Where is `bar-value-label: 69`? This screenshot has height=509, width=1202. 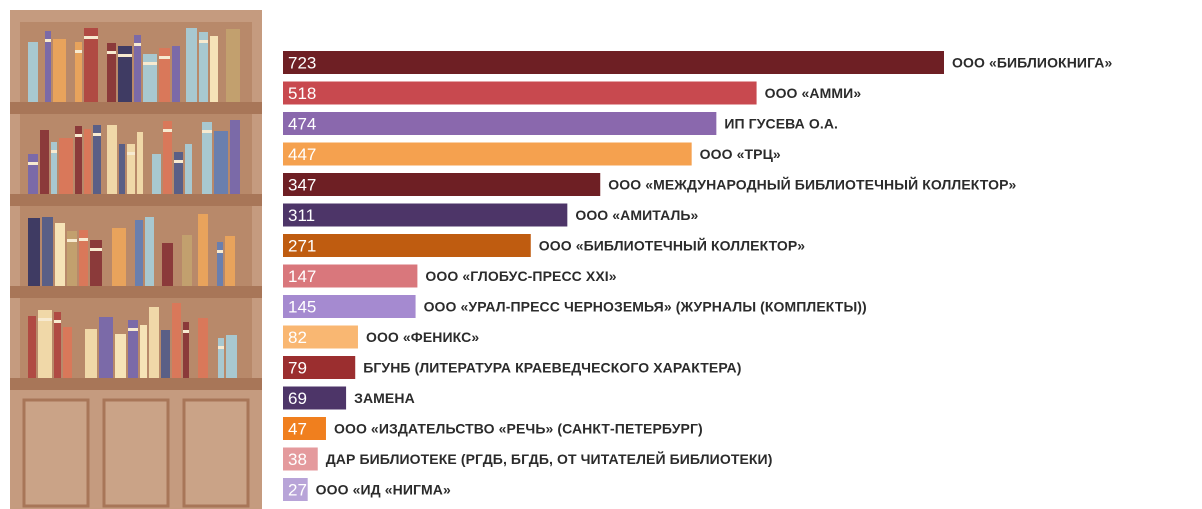
bar-value-label: 69 is located at coordinates (297, 398).